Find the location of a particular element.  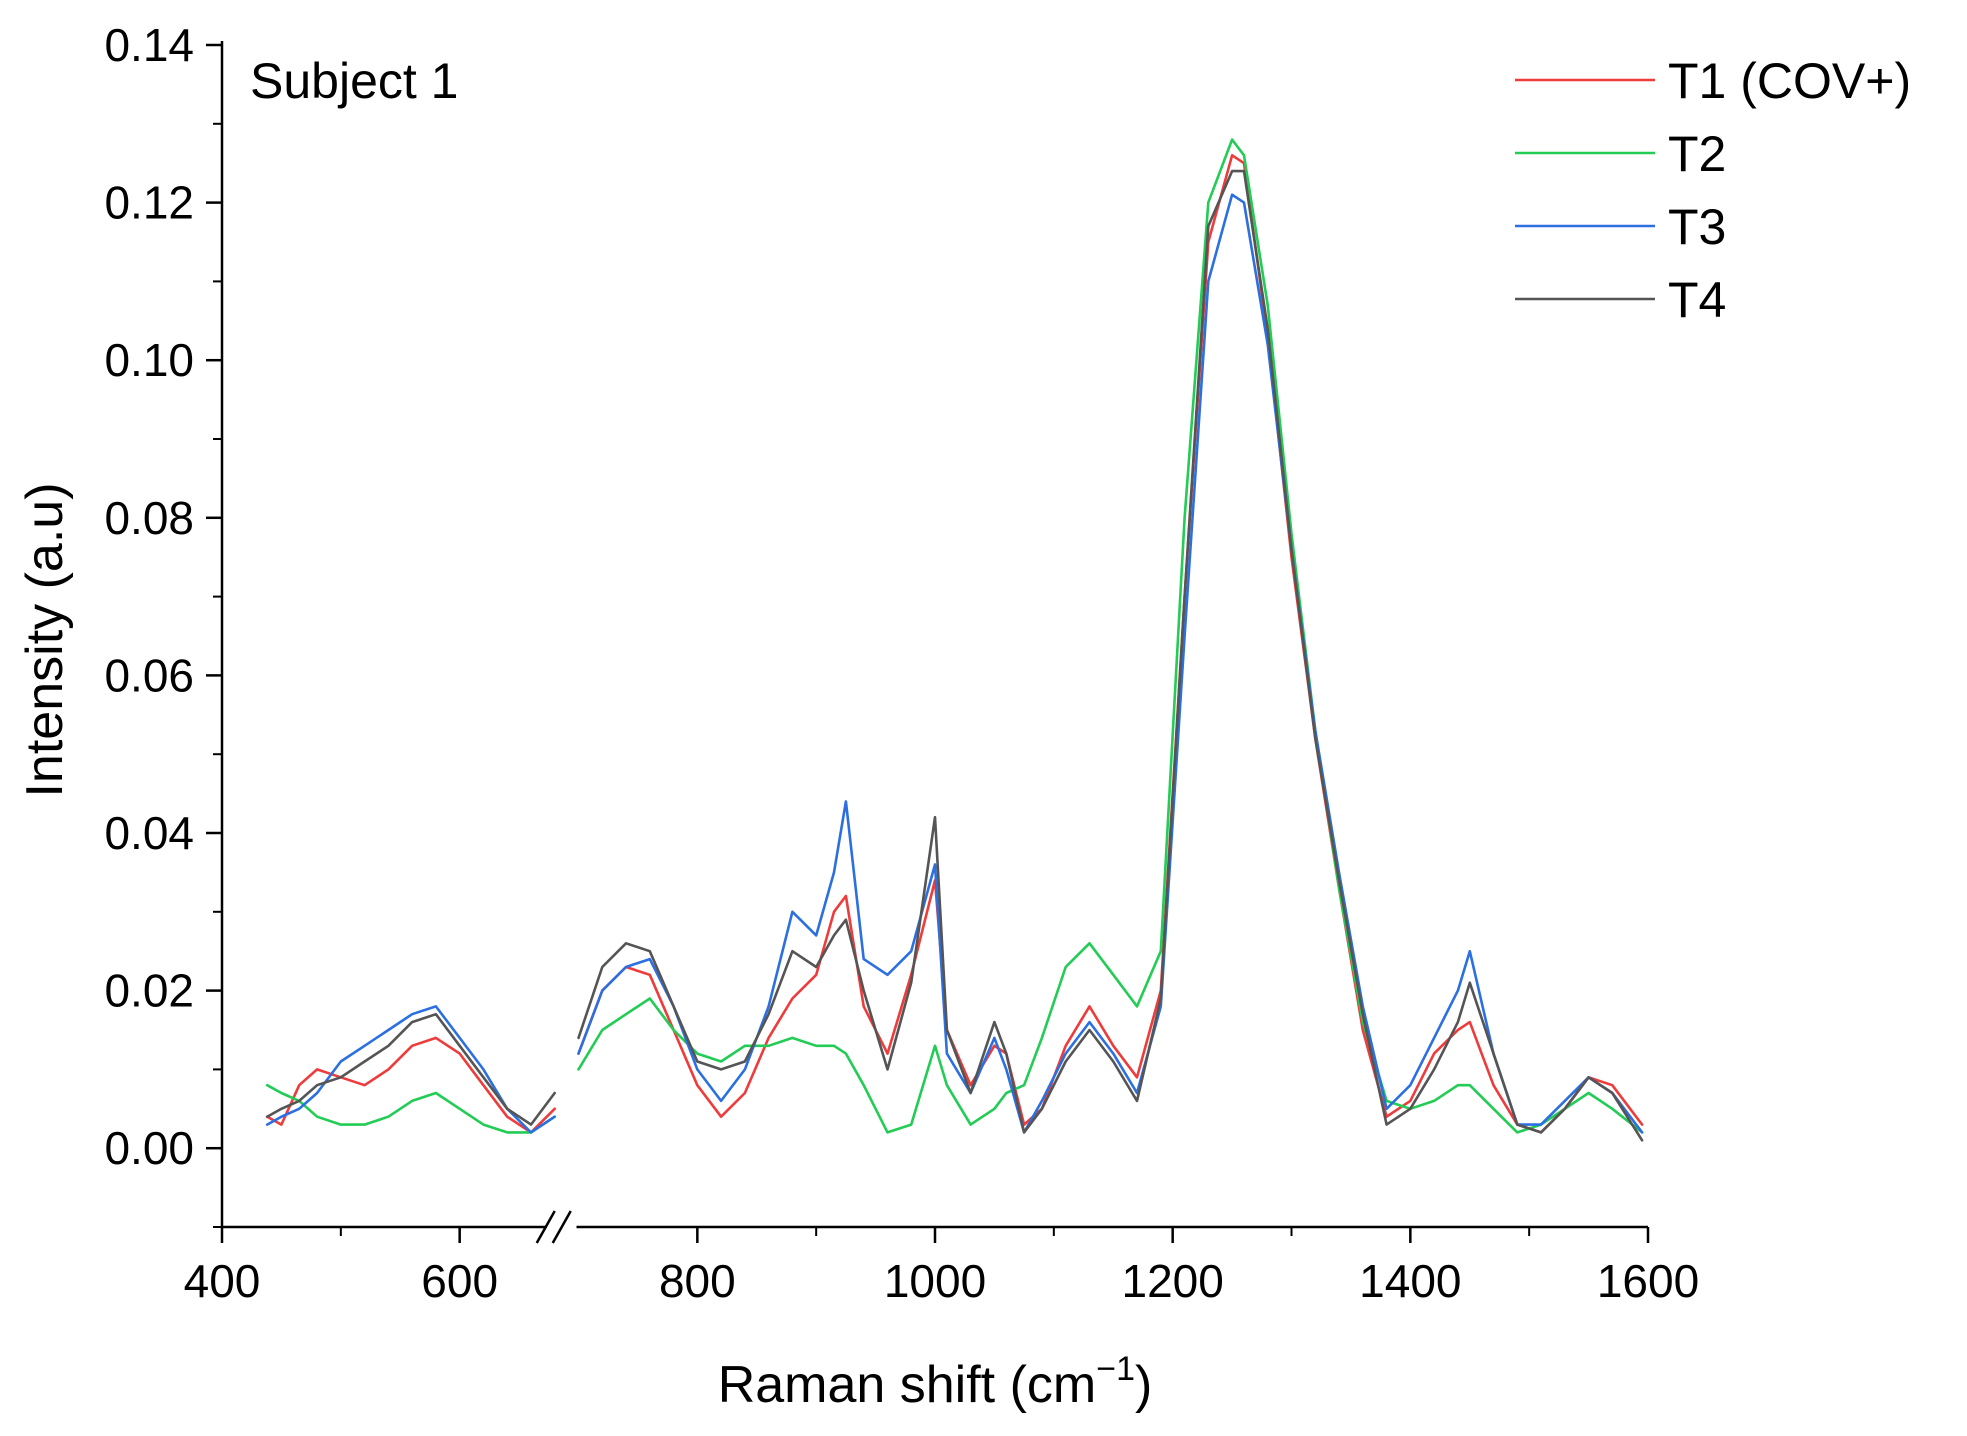

y-tick-label: 0.04 is located at coordinates (149, 833).